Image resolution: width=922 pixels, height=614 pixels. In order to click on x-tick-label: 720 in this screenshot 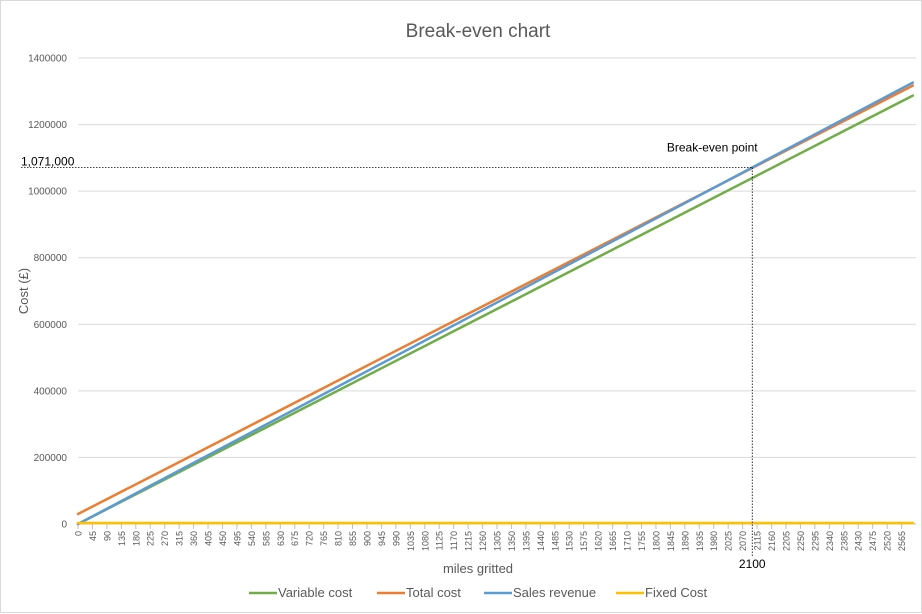, I will do `click(310, 538)`.